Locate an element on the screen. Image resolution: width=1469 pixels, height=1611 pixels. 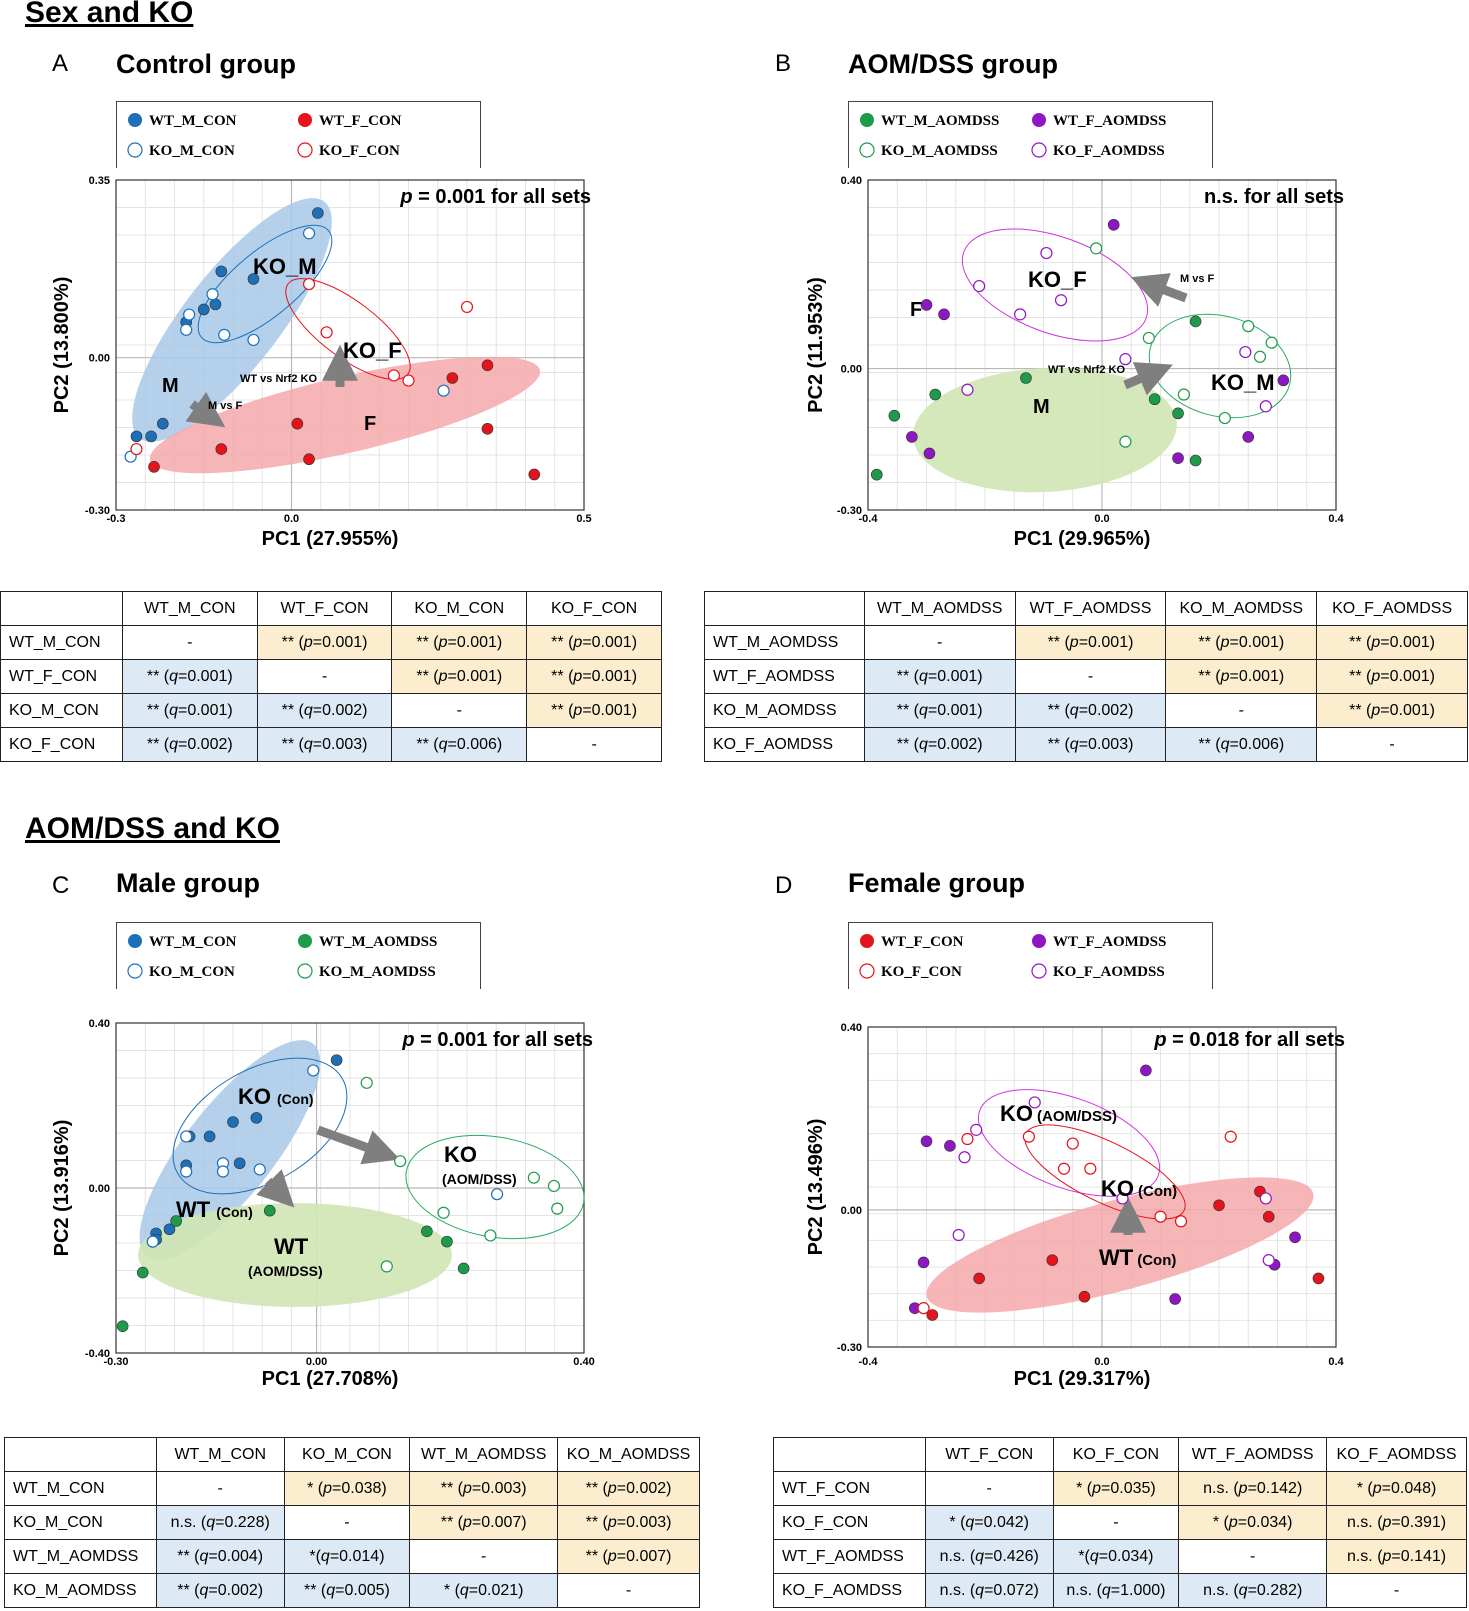
column-header: KO_F_AOMDSS is located at coordinates (1392, 608).